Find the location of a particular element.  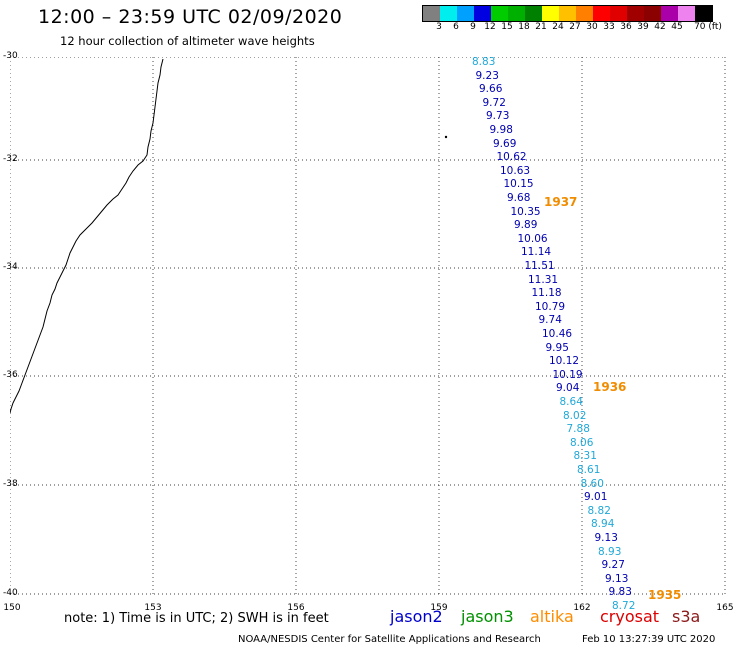

wave-height-value: 10.63 is located at coordinates (515, 170).